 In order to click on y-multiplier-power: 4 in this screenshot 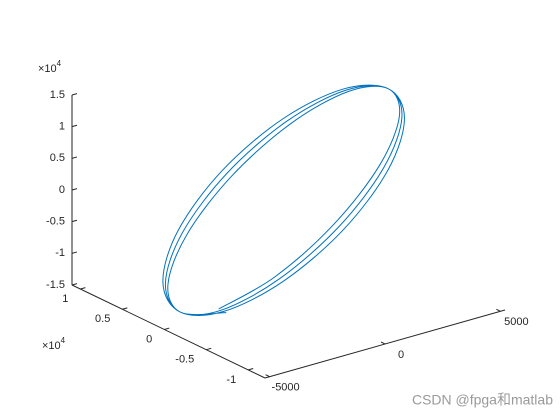, I will do `click(63, 340)`.